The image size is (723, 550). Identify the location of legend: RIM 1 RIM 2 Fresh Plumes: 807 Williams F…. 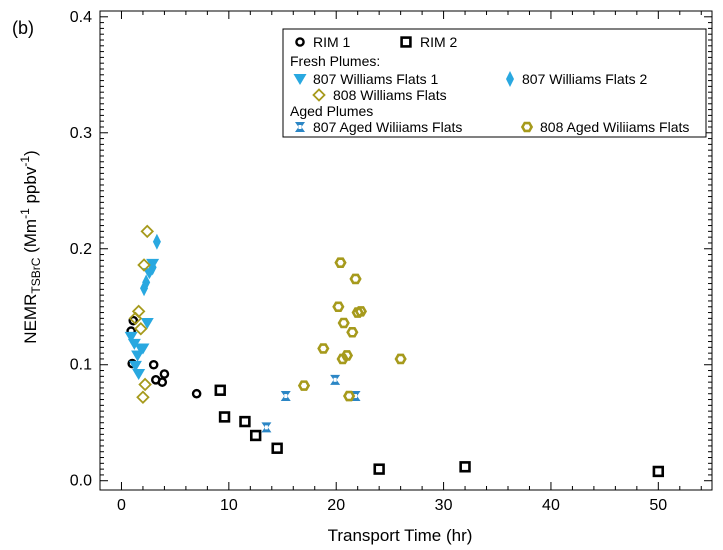
(494, 83).